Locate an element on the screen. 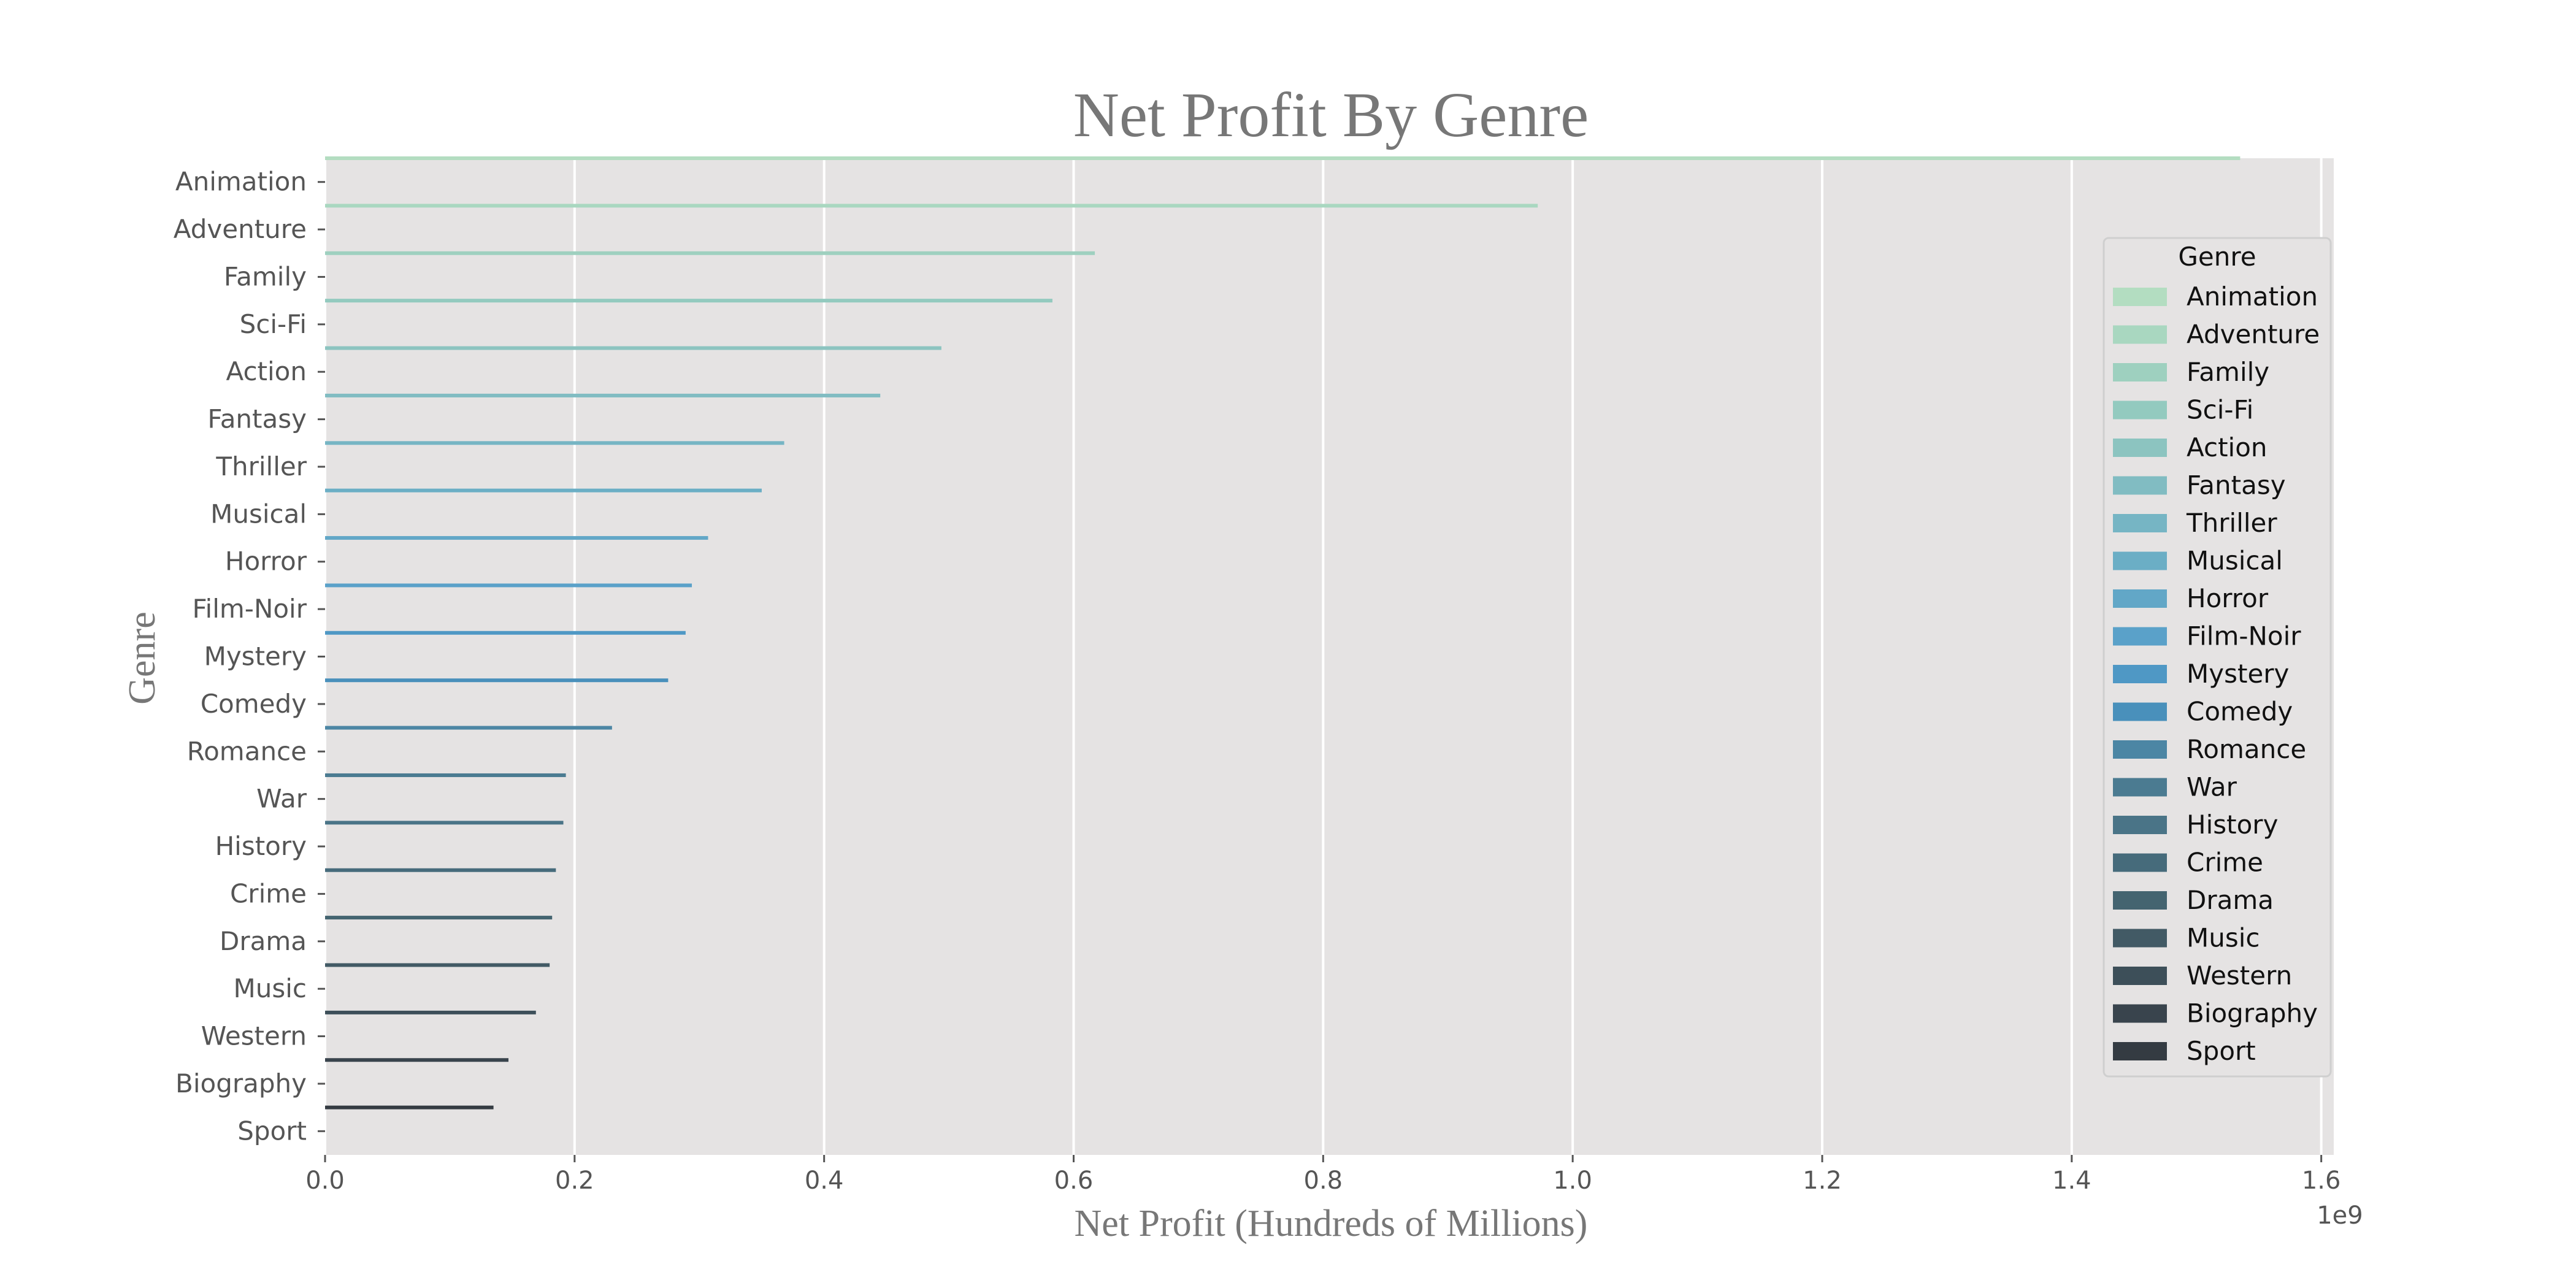 Image resolution: width=2576 pixels, height=1288 pixels. legend-label: Animation is located at coordinates (2252, 297).